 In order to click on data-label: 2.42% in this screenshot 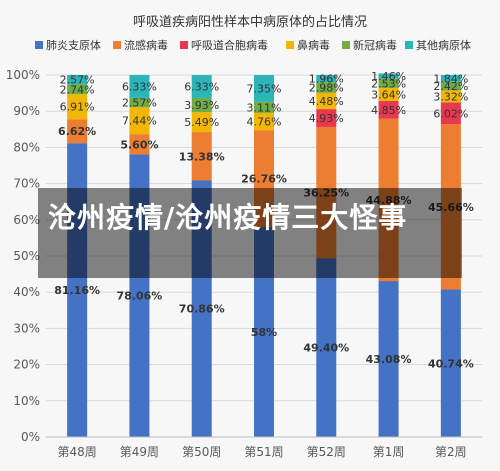, I will do `click(450, 86)`.